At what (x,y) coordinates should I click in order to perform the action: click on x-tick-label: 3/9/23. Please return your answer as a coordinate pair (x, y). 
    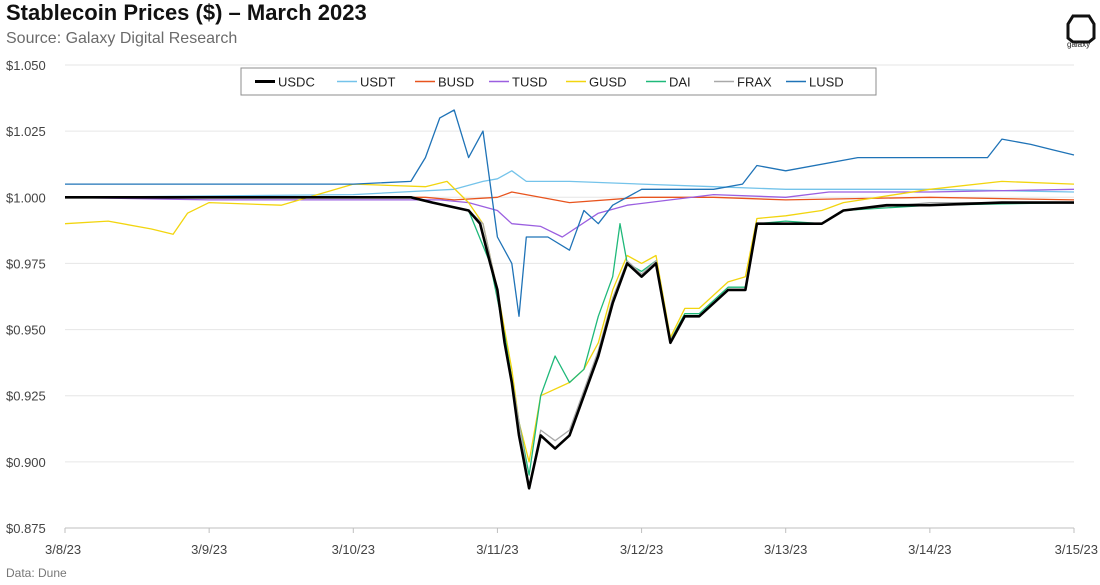
    Looking at the image, I should click on (209, 549).